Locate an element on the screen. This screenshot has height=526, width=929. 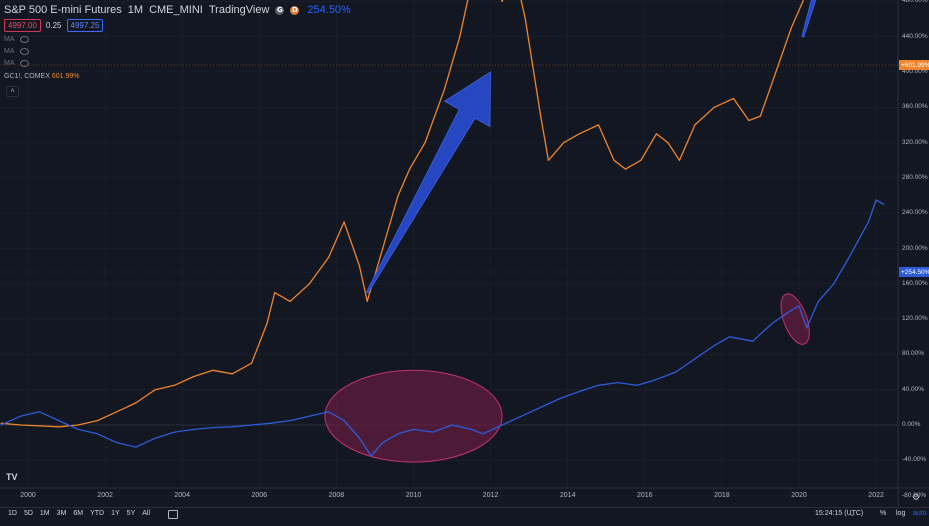
d-badge-label: D is located at coordinates (295, 10).